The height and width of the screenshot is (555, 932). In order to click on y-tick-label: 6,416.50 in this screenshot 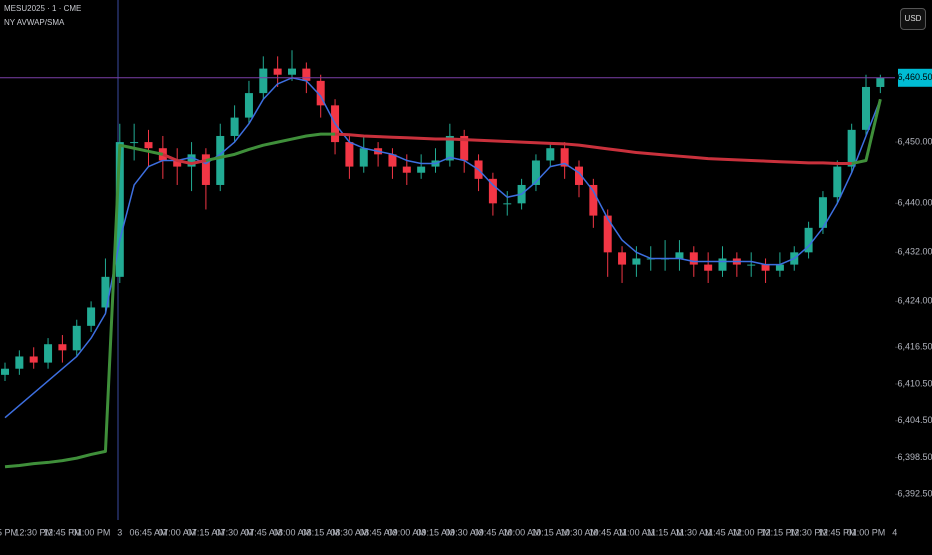, I will do `click(914, 347)`.